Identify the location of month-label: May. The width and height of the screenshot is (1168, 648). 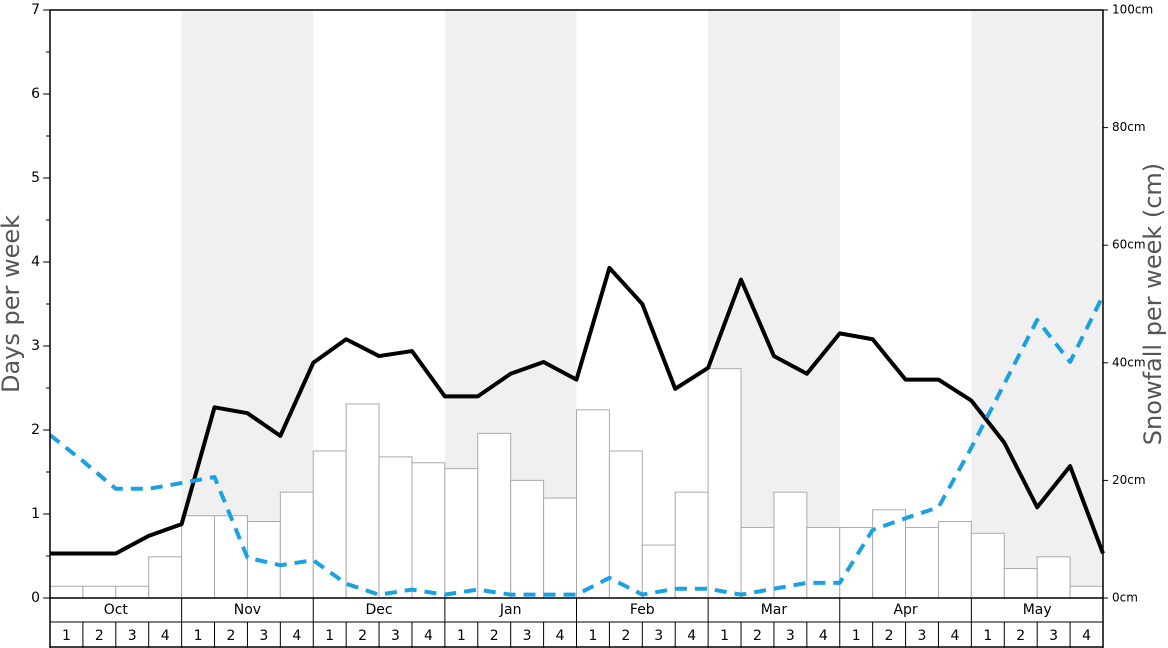
(1037, 610).